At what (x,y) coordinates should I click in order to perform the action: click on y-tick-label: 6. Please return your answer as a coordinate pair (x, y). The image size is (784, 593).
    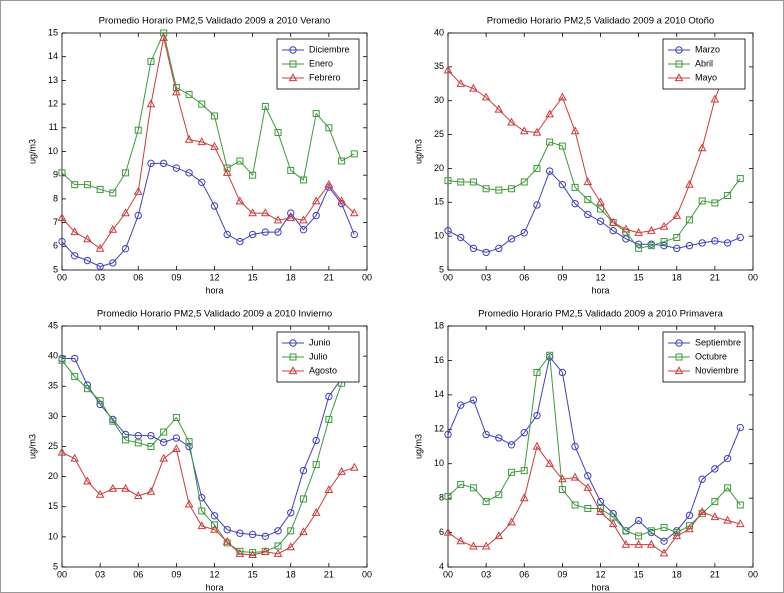
    Looking at the image, I should click on (441, 532).